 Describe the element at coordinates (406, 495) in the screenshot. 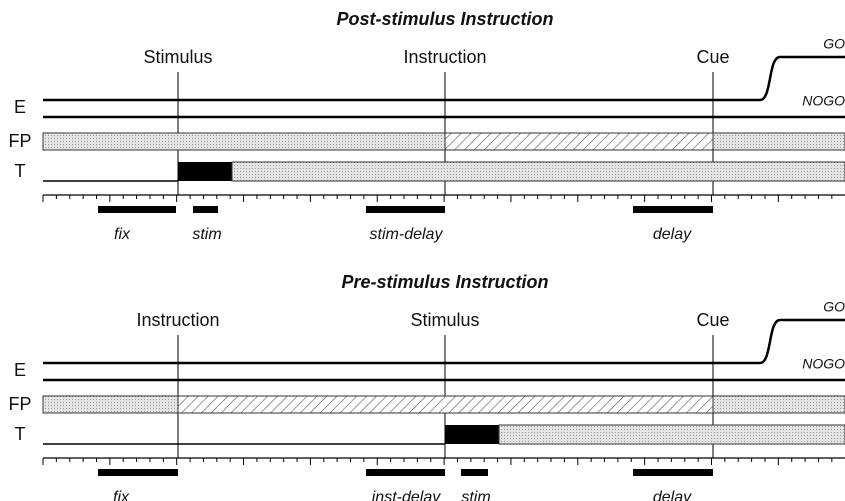

I see `epoch-label: inst-delay` at that location.